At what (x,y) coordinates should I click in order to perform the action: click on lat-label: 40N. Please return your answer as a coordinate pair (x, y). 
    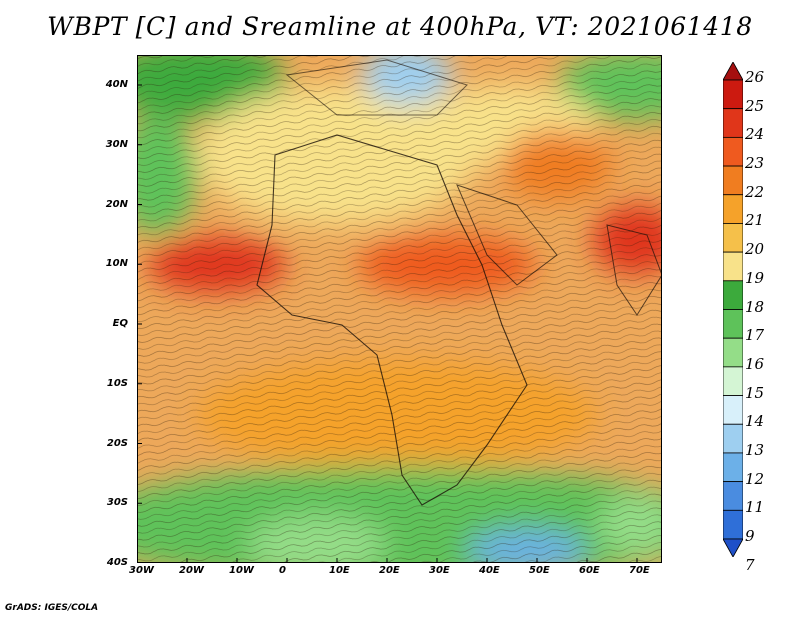
    Looking at the image, I should click on (116, 84).